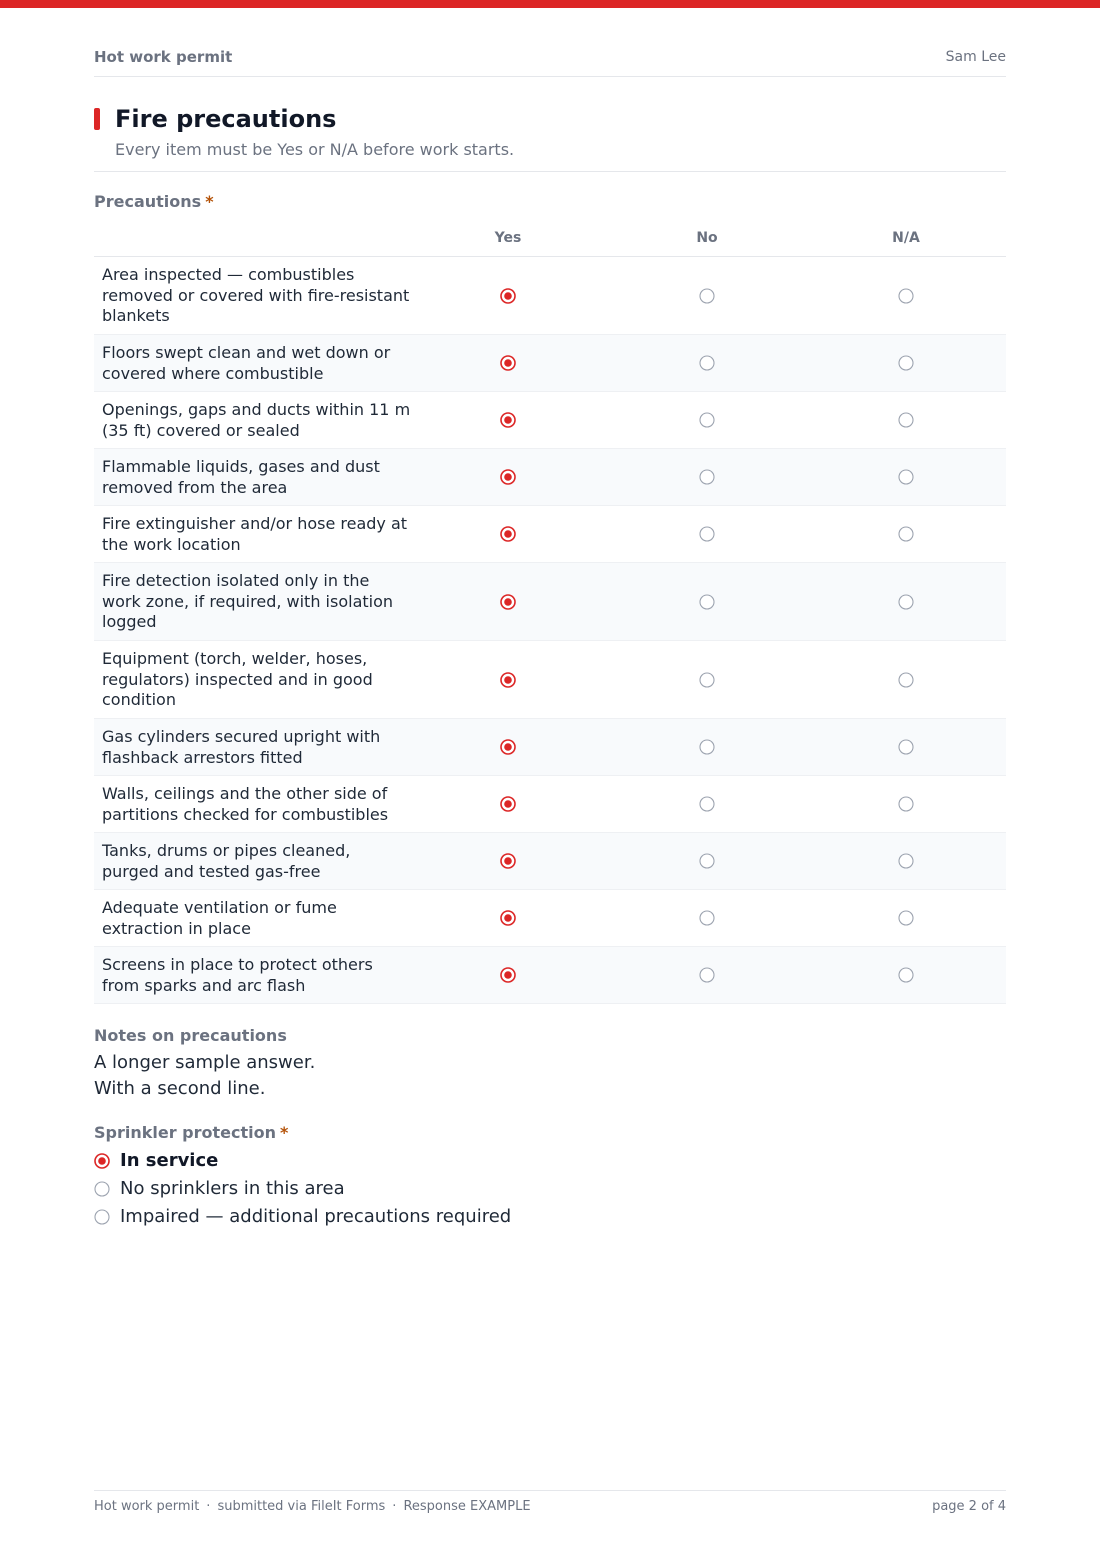 The image size is (1100, 1556). What do you see at coordinates (284, 1132) in the screenshot?
I see `required-marker: *` at bounding box center [284, 1132].